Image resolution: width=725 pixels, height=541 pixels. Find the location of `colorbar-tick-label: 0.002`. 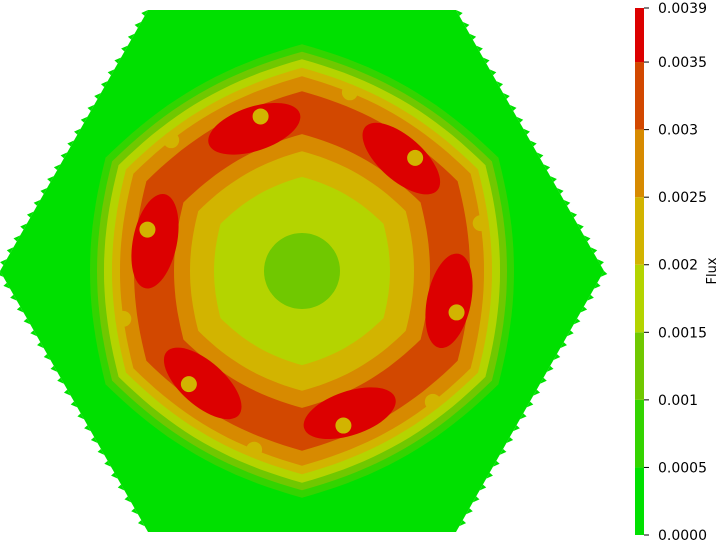

colorbar-tick-label: 0.002 is located at coordinates (678, 266).